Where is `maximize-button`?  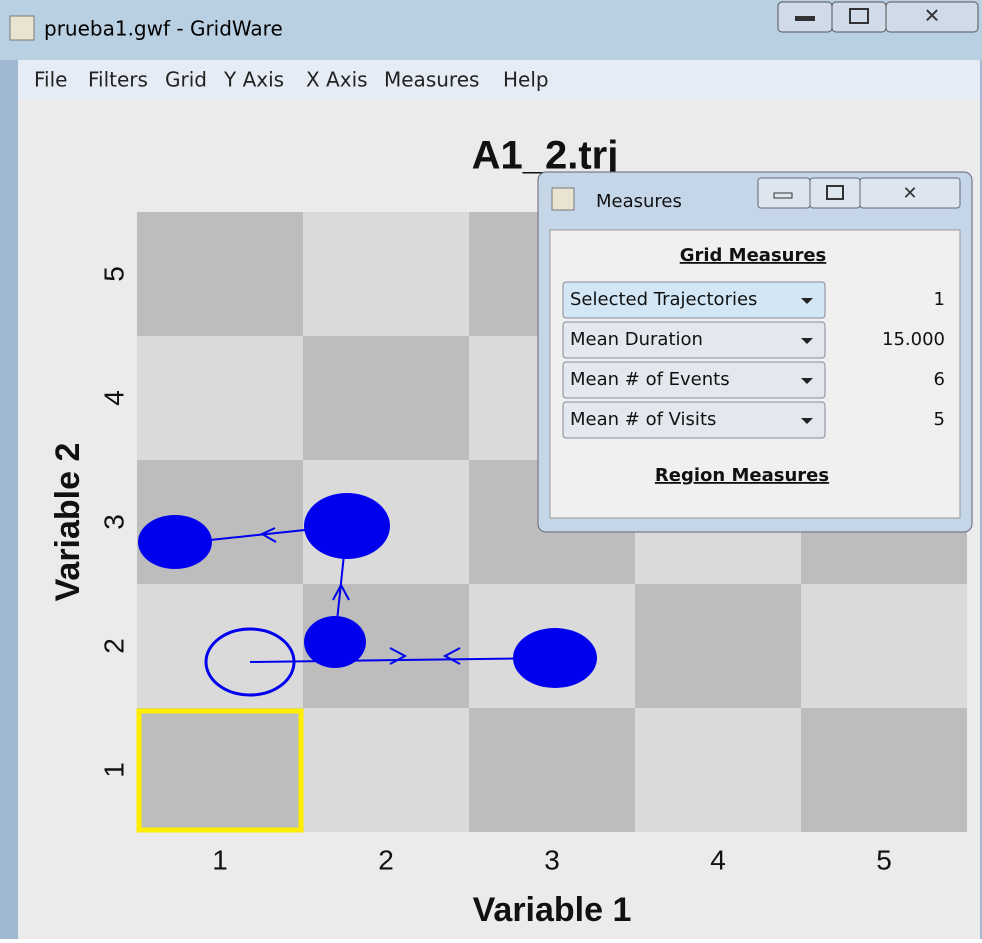 maximize-button is located at coordinates (859, 17).